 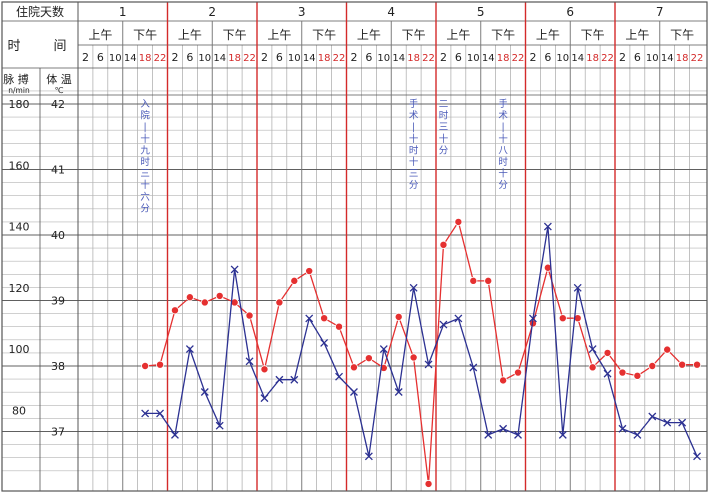 I want to click on time-label: 间, so click(x=59, y=46).